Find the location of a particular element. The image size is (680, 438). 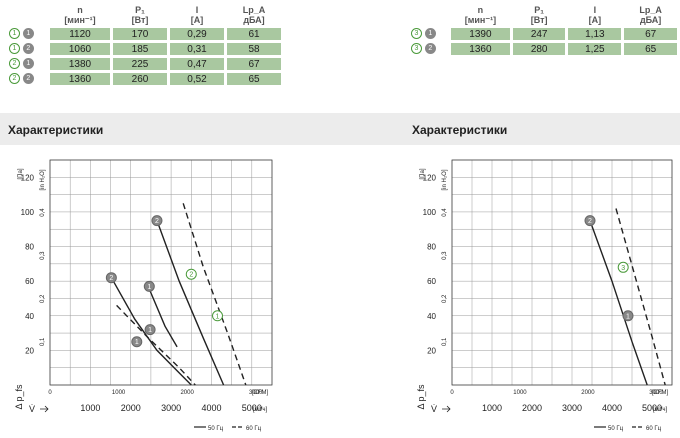

y2-tick-label: 0,1 is located at coordinates (43, 341).